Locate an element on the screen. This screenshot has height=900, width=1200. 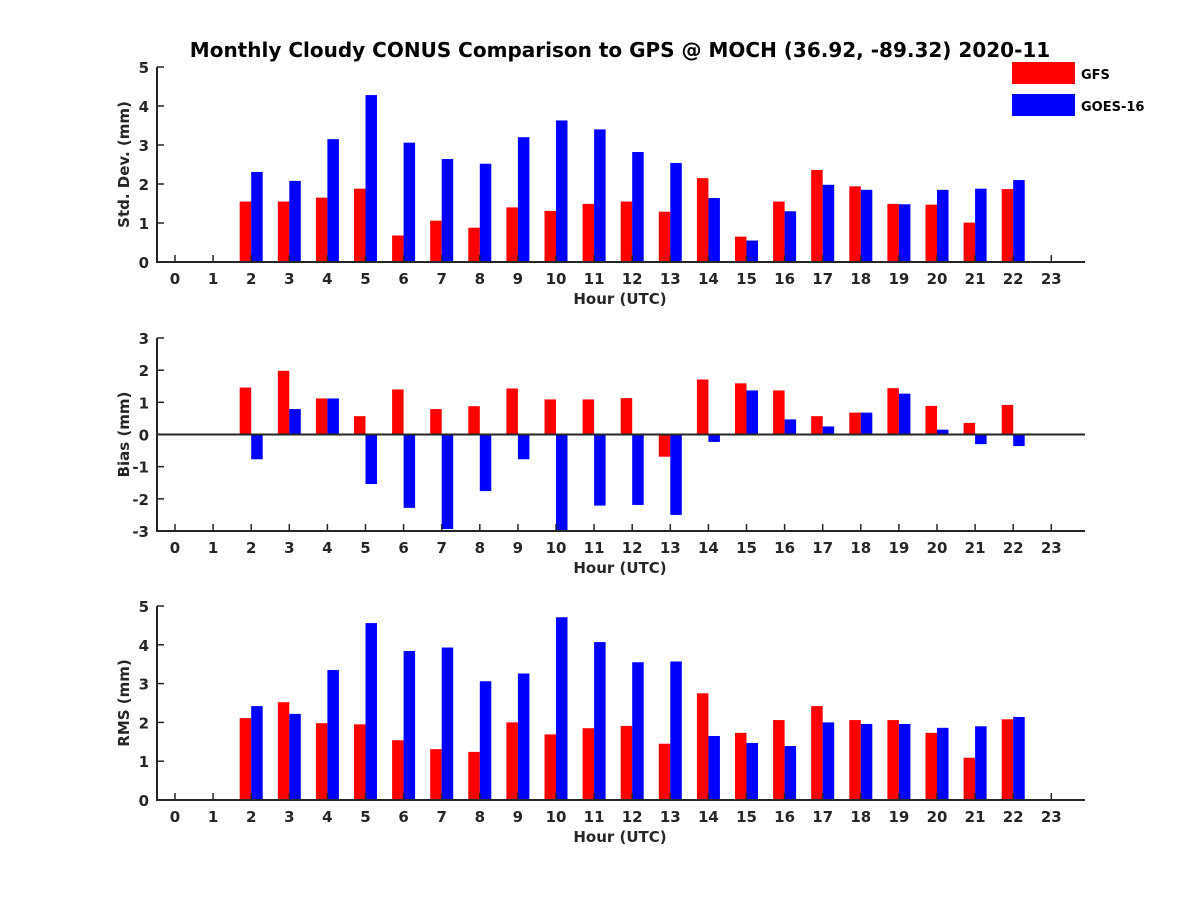
x-tick-label-bias: 16 is located at coordinates (784, 548).